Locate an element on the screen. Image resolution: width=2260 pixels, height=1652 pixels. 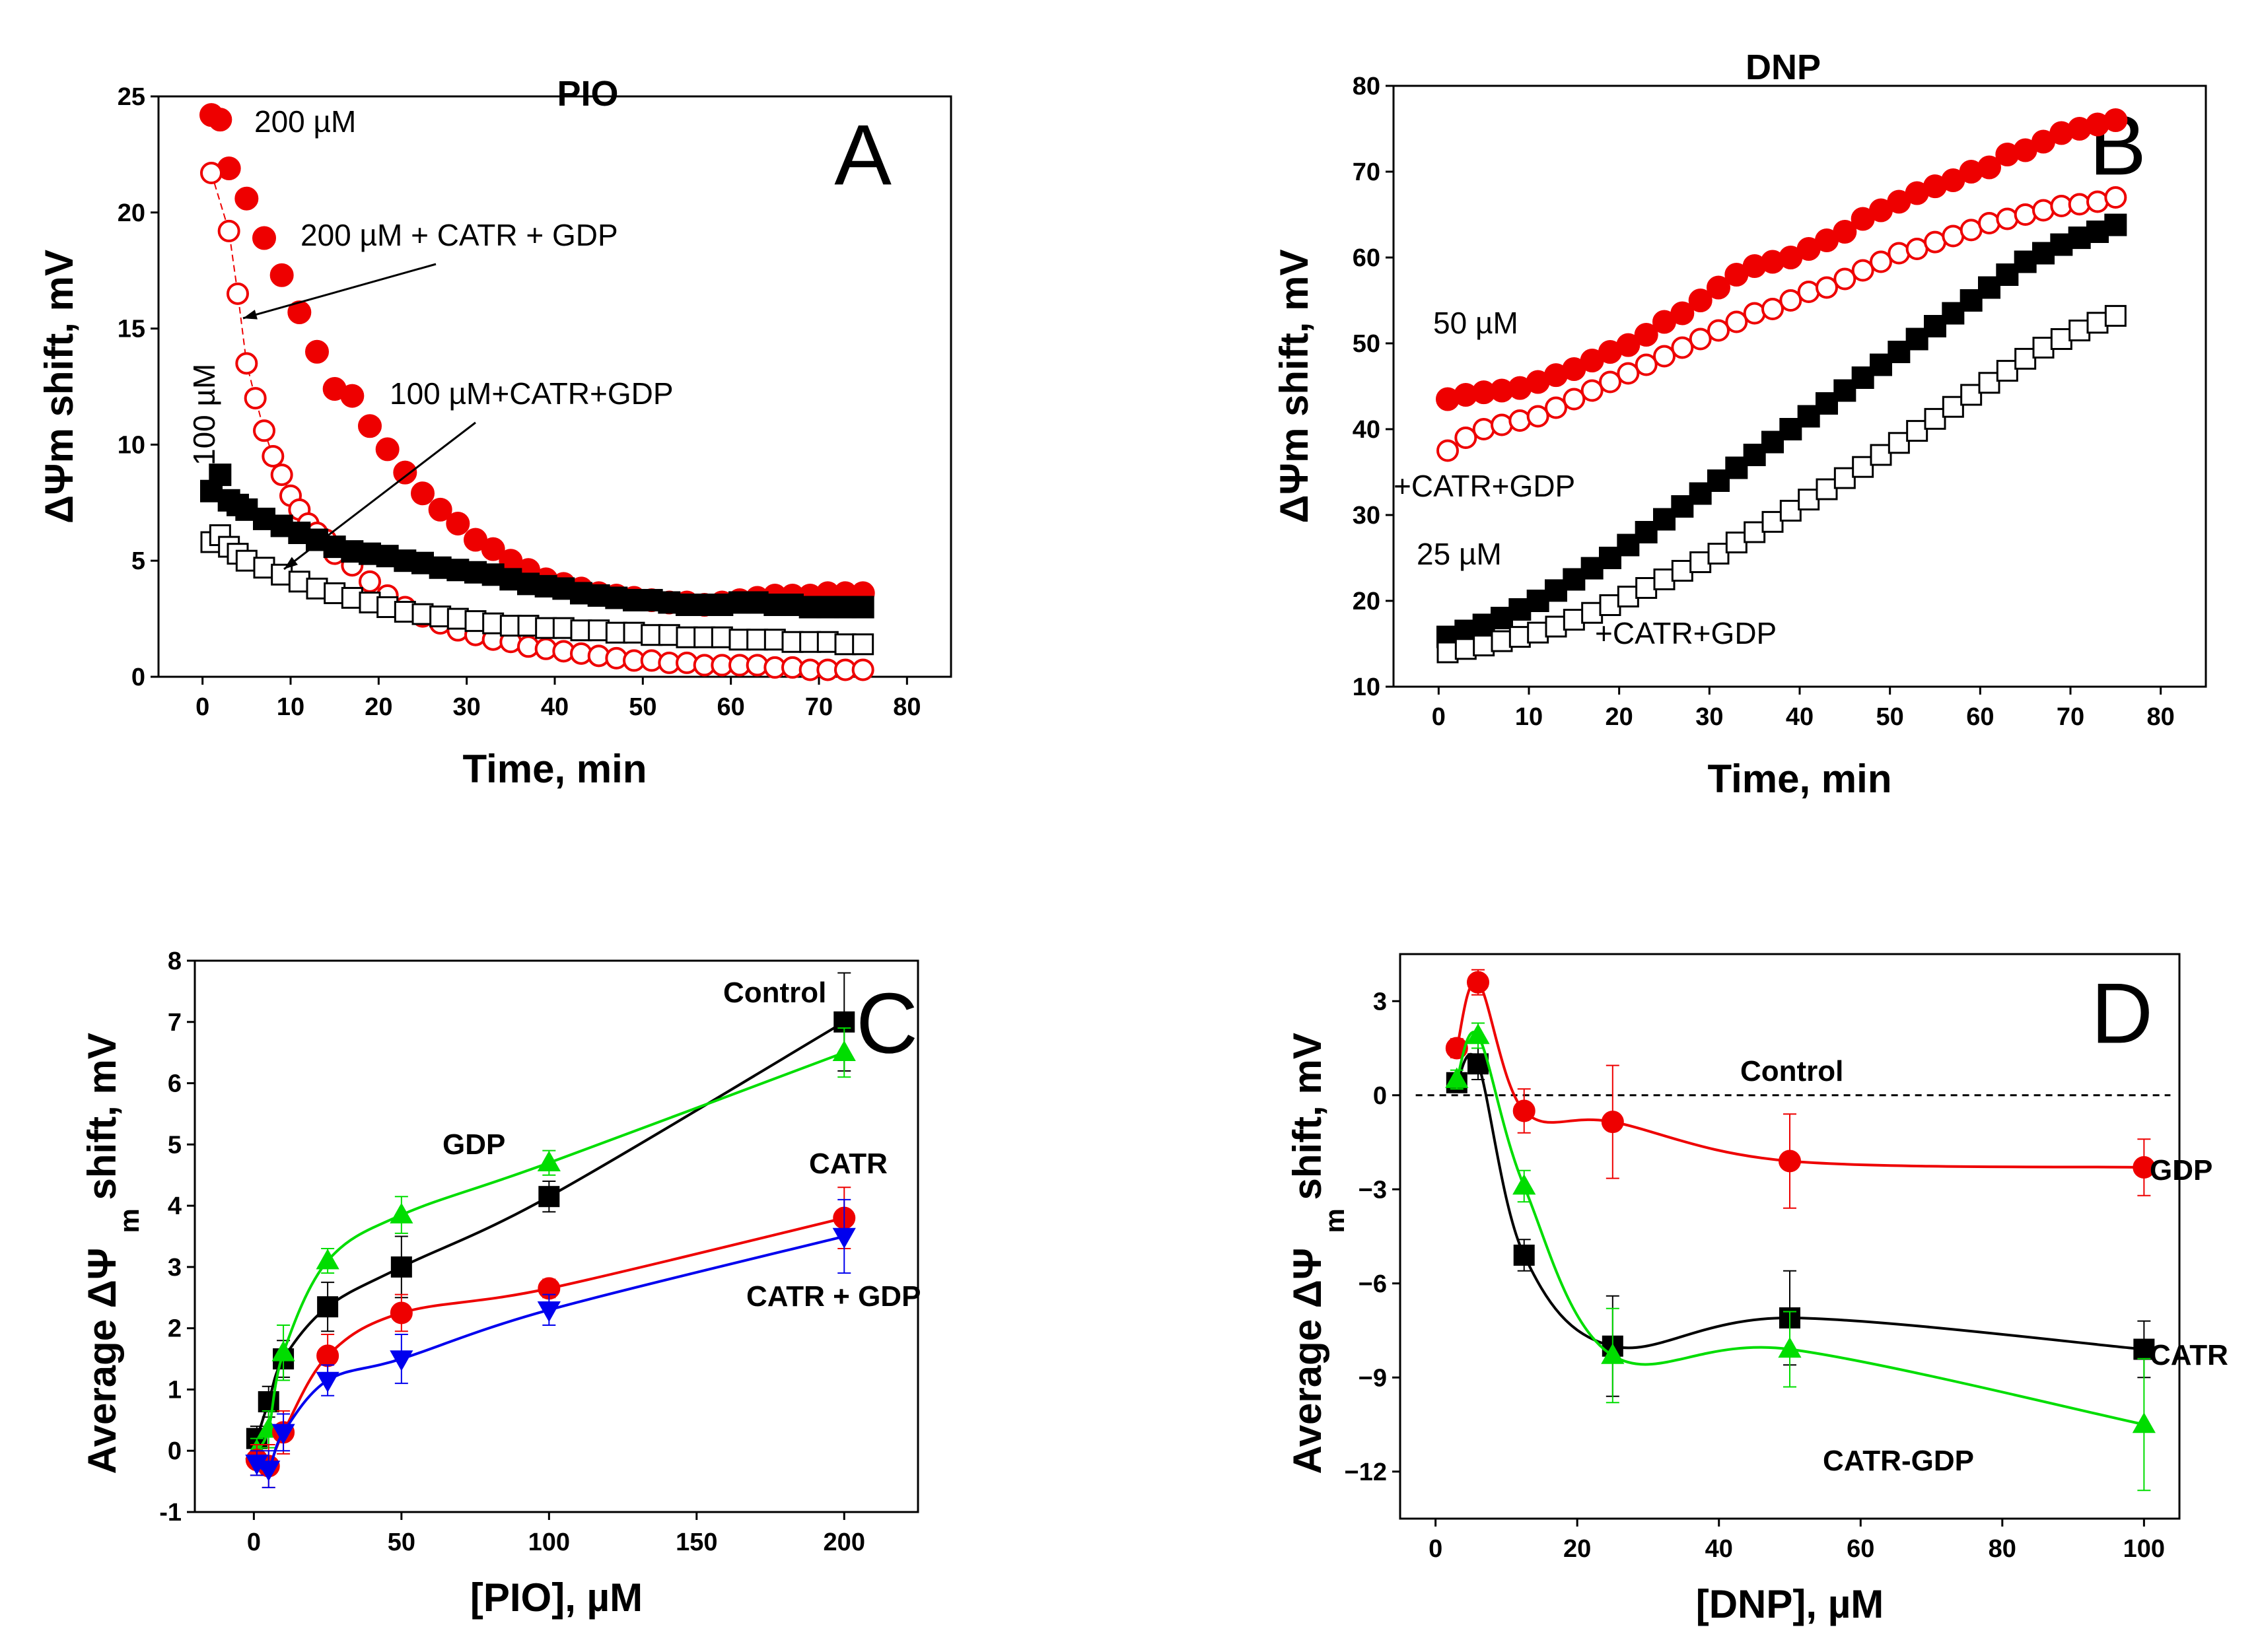
panel-letter: C is located at coordinates (887, 1023).